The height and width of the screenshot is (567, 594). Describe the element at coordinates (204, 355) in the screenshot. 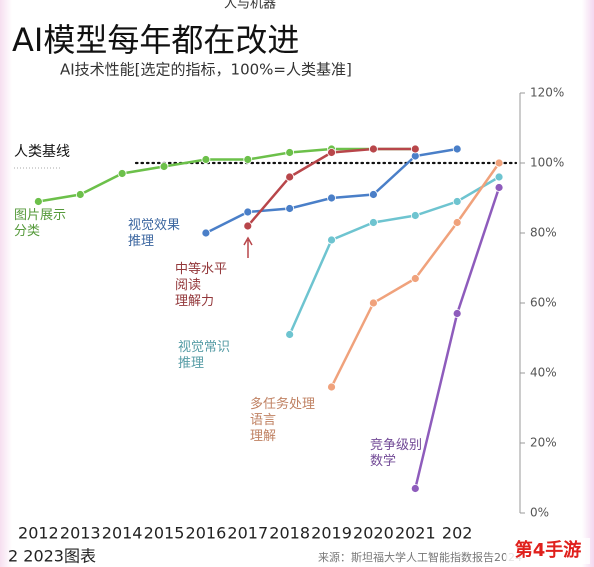

I see `series-label: 视觉常识 推理` at that location.